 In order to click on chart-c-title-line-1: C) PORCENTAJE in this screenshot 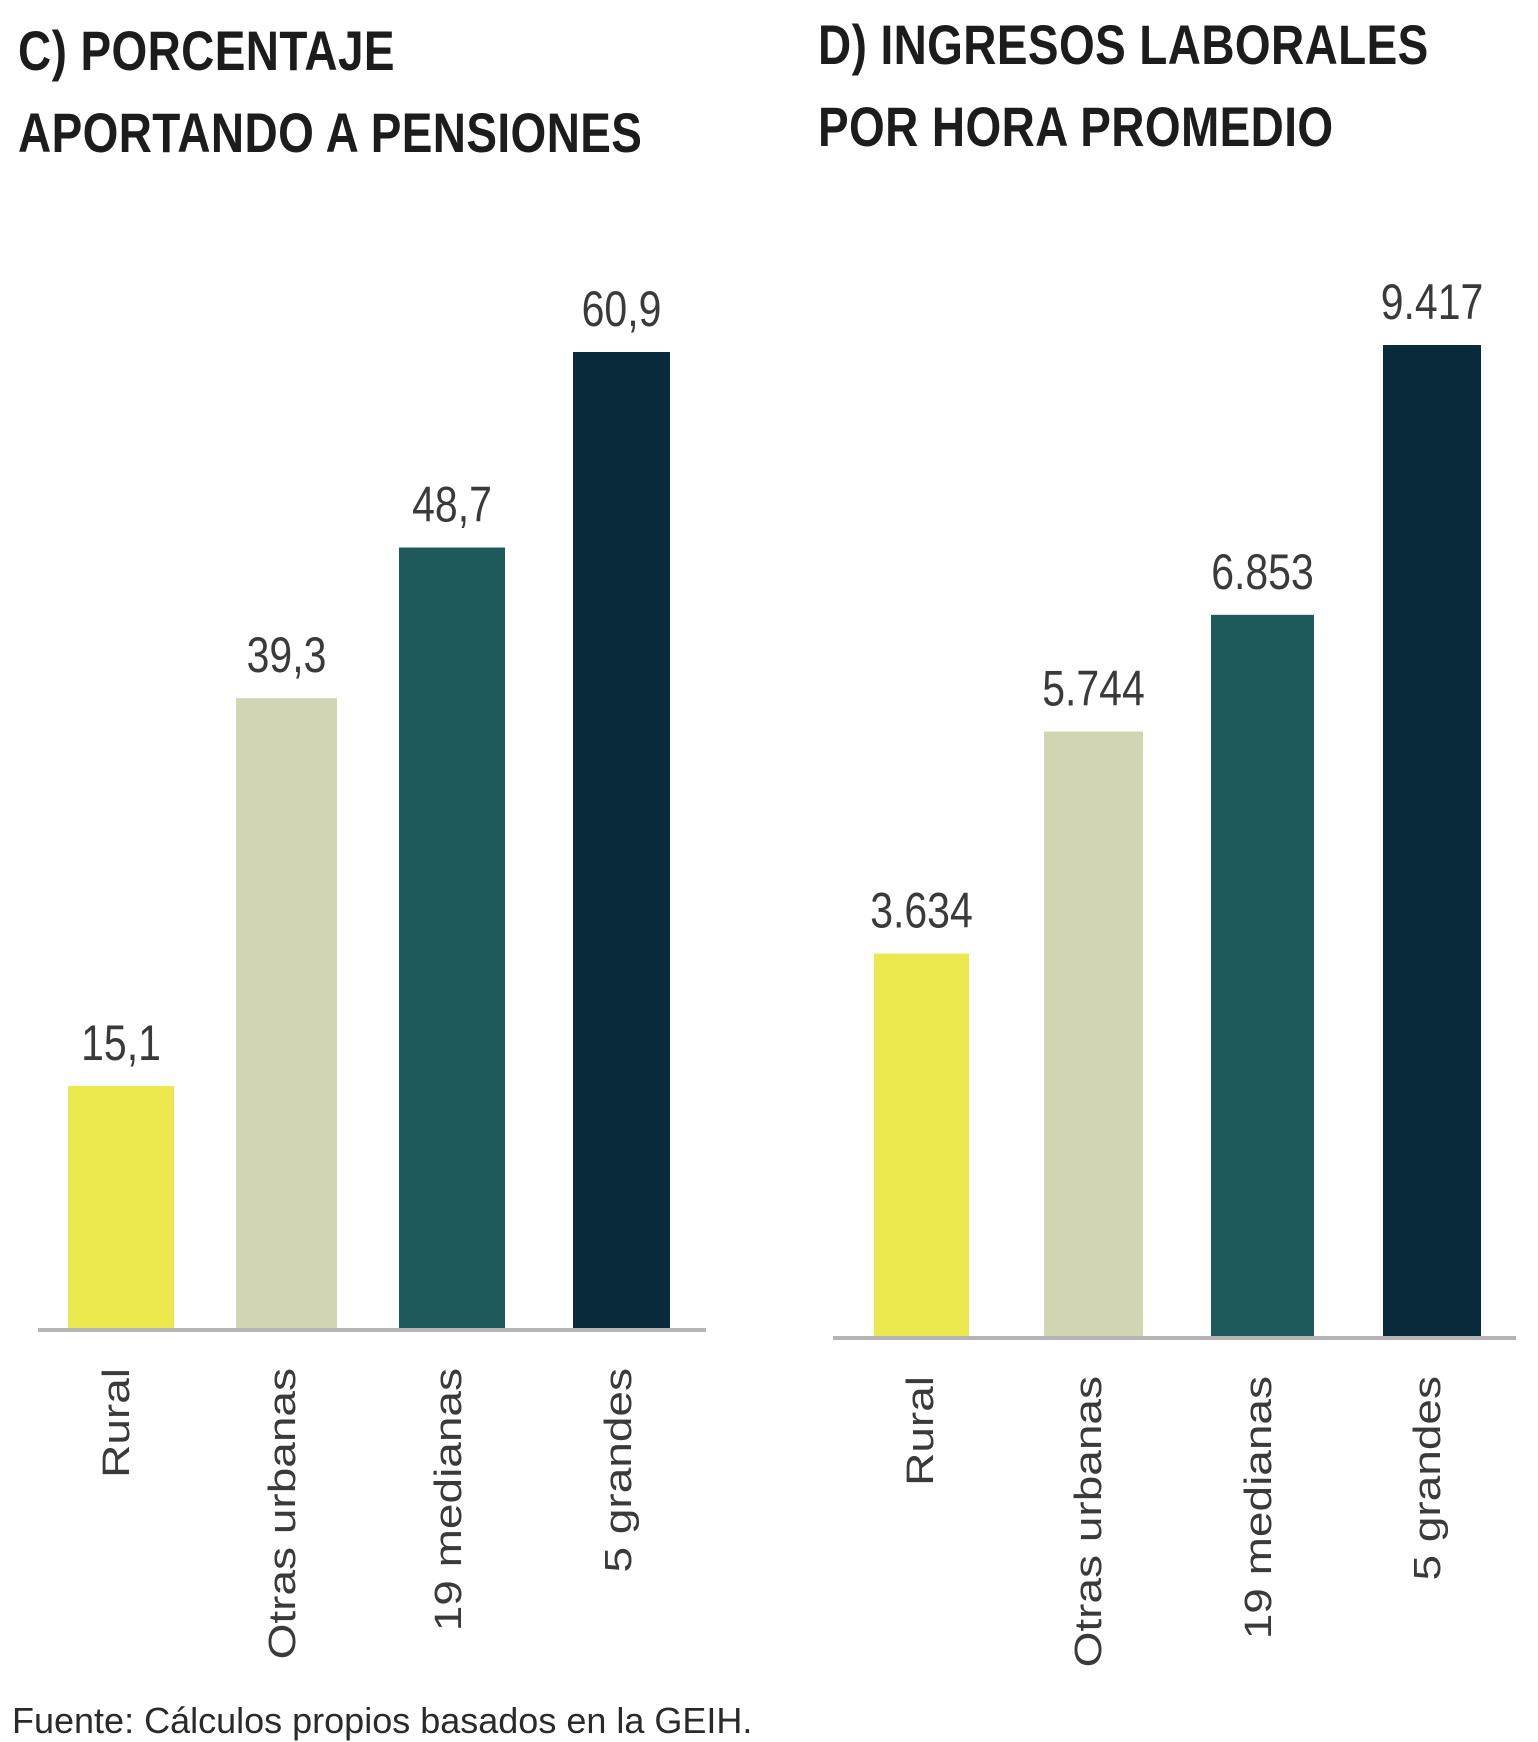, I will do `click(206, 50)`.